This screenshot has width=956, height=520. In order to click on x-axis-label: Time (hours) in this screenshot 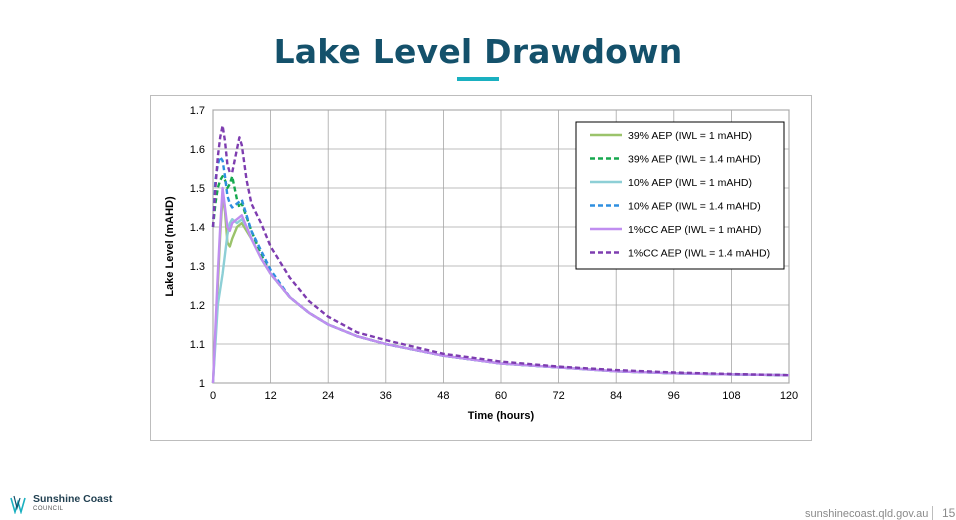, I will do `click(501, 416)`.